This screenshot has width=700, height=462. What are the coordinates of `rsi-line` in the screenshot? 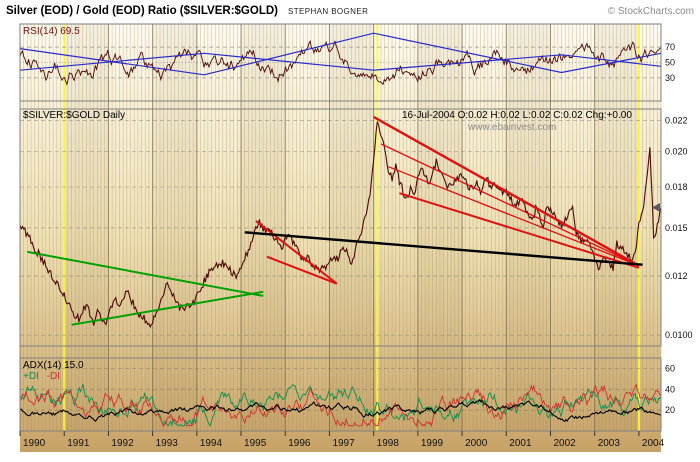 It's located at (340, 62).